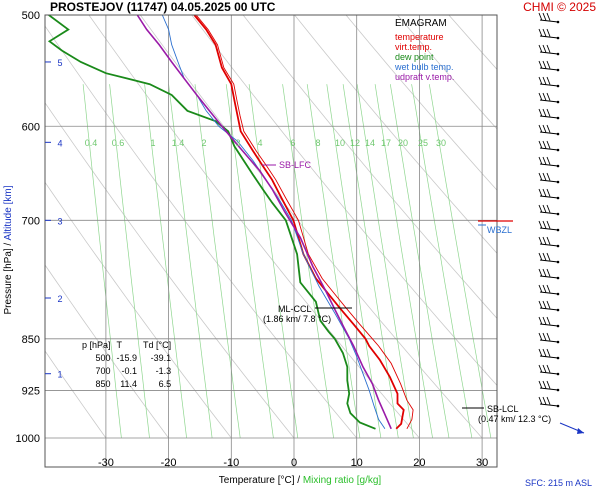 This screenshot has height=500, width=600. What do you see at coordinates (178, 143) in the screenshot?
I see `mixing-ratio-label: 1.4` at bounding box center [178, 143].